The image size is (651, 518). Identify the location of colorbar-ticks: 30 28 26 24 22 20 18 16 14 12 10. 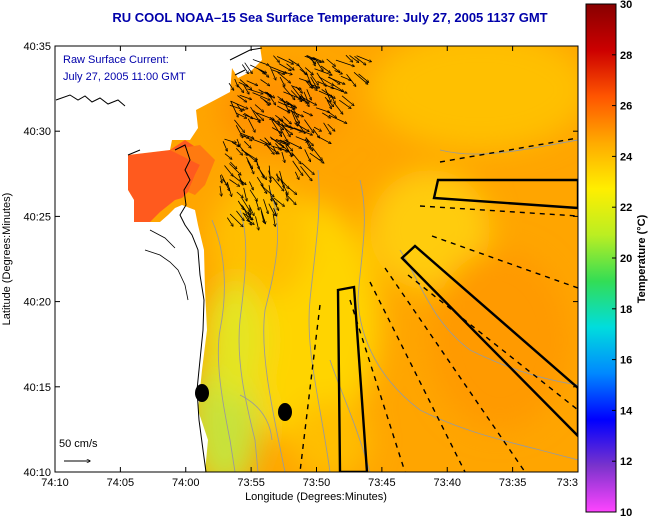
(622, 259).